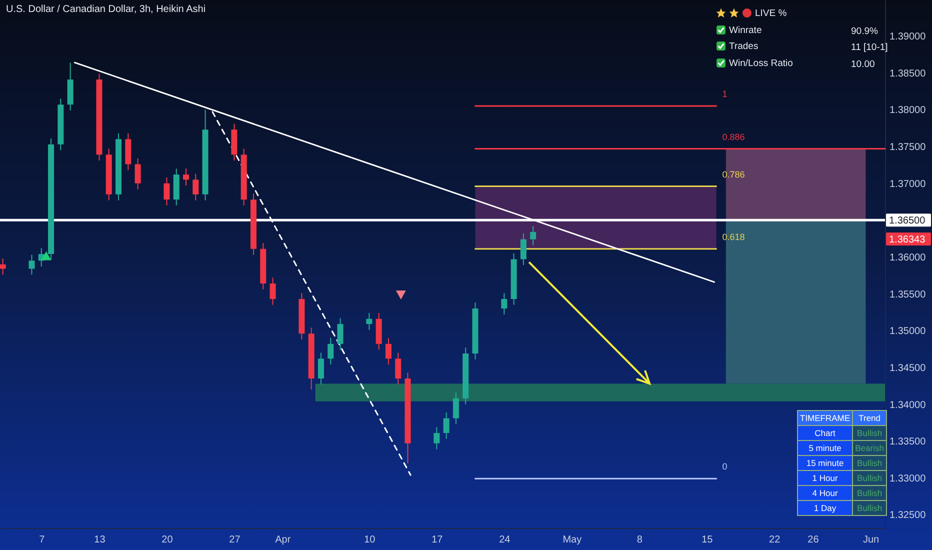 This screenshot has width=932, height=550. What do you see at coordinates (869, 418) in the screenshot?
I see `table-cell: Trend` at bounding box center [869, 418].